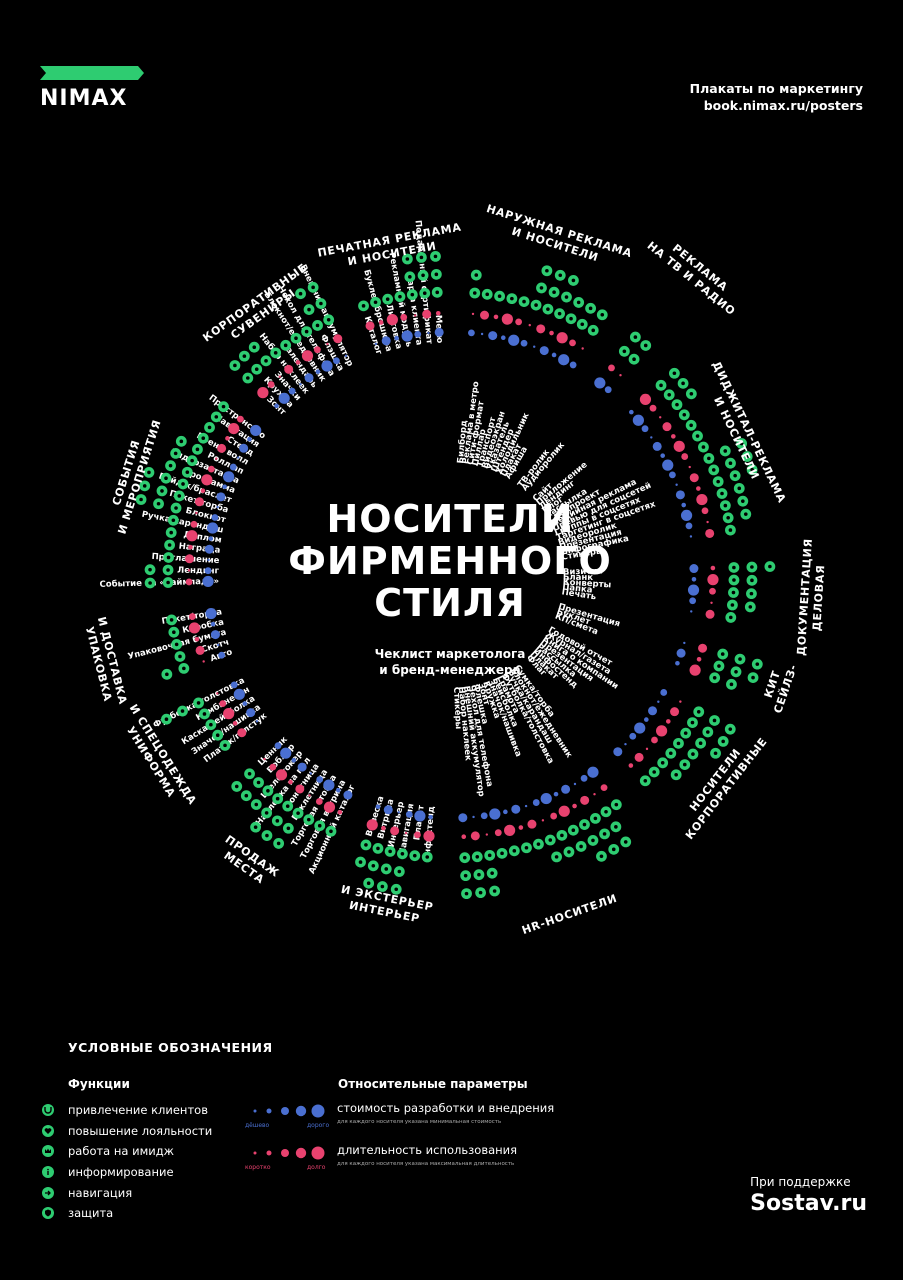  I want to click on nimax-logo: NIMAX, so click(95, 91).